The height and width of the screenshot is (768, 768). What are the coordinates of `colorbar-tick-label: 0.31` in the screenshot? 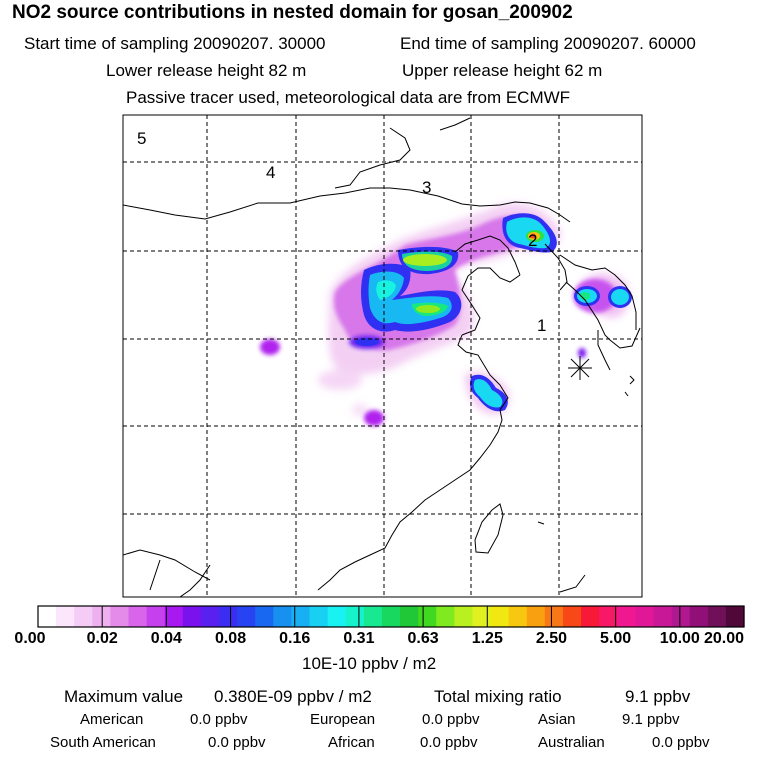 It's located at (359, 638).